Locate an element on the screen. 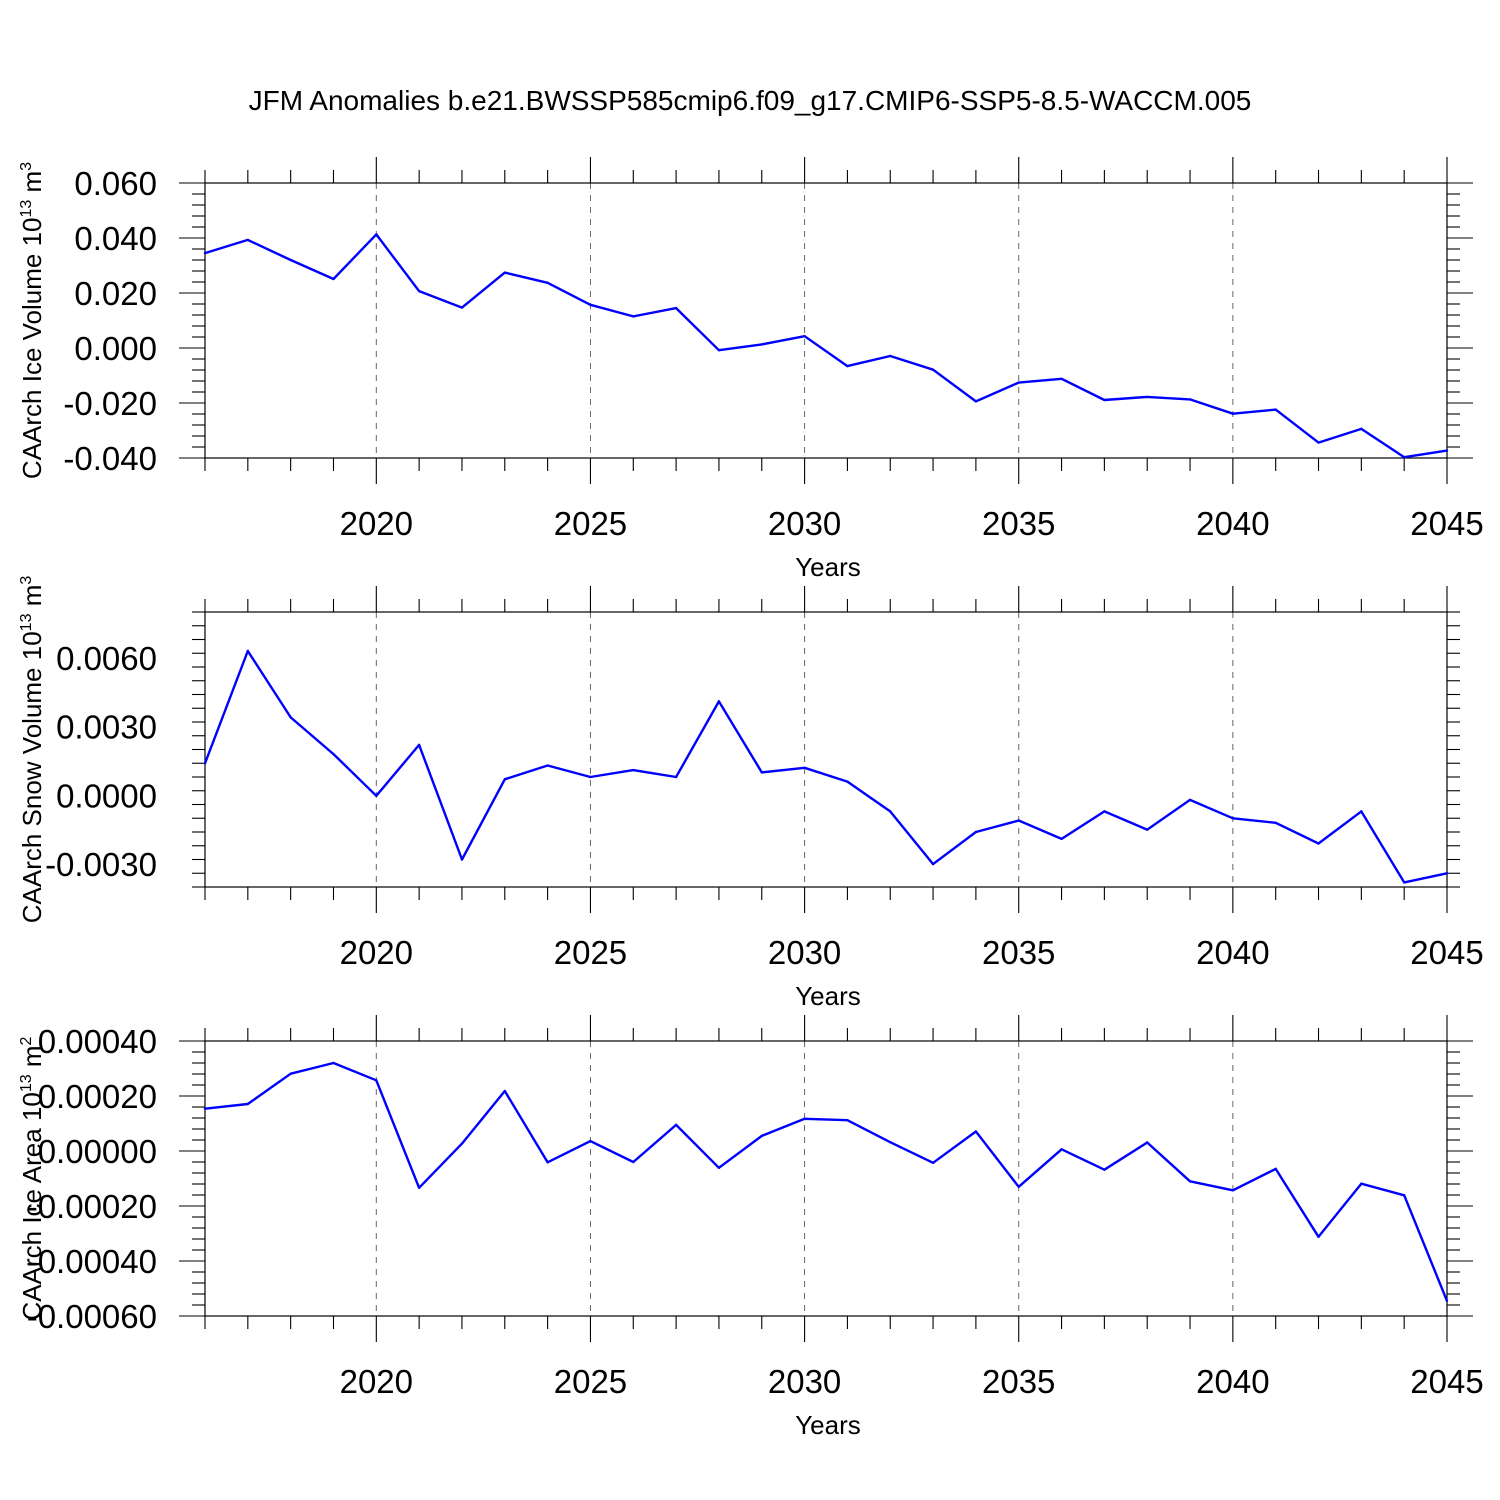 This screenshot has height=1500, width=1500. x-tick-label: 2020 is located at coordinates (376, 1381).